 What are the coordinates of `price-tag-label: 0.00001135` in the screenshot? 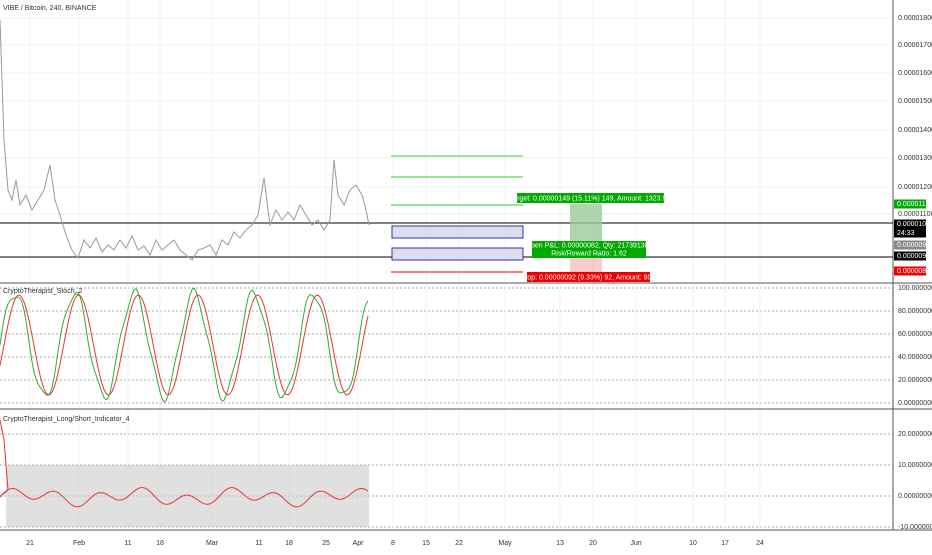 It's located at (914, 204).